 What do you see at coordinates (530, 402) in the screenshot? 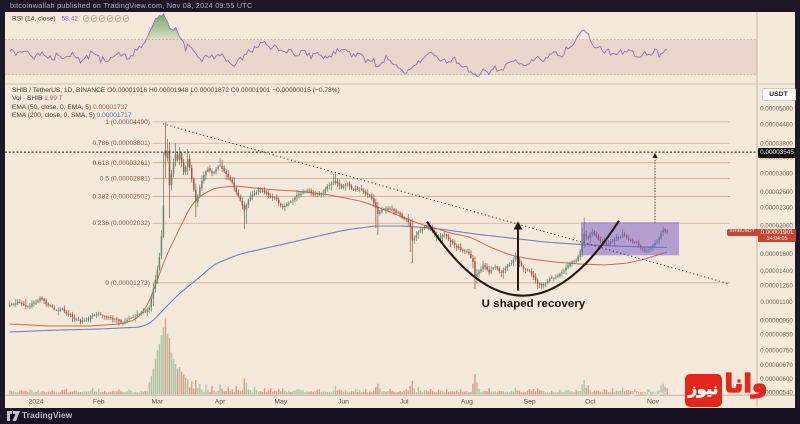
I see `time-axis-label: Sep` at bounding box center [530, 402].